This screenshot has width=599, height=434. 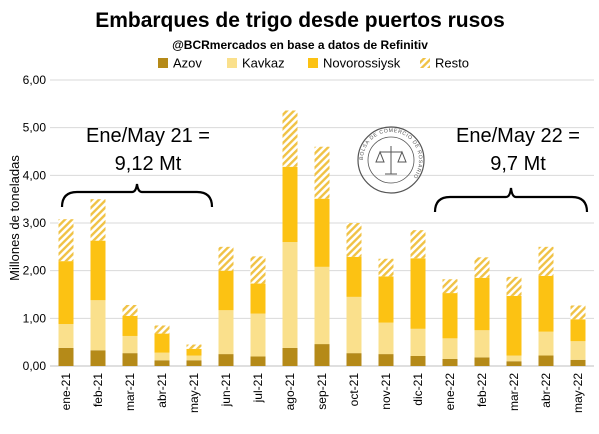 I want to click on y-axis-label: Millones de toneladas, so click(x=14, y=218).